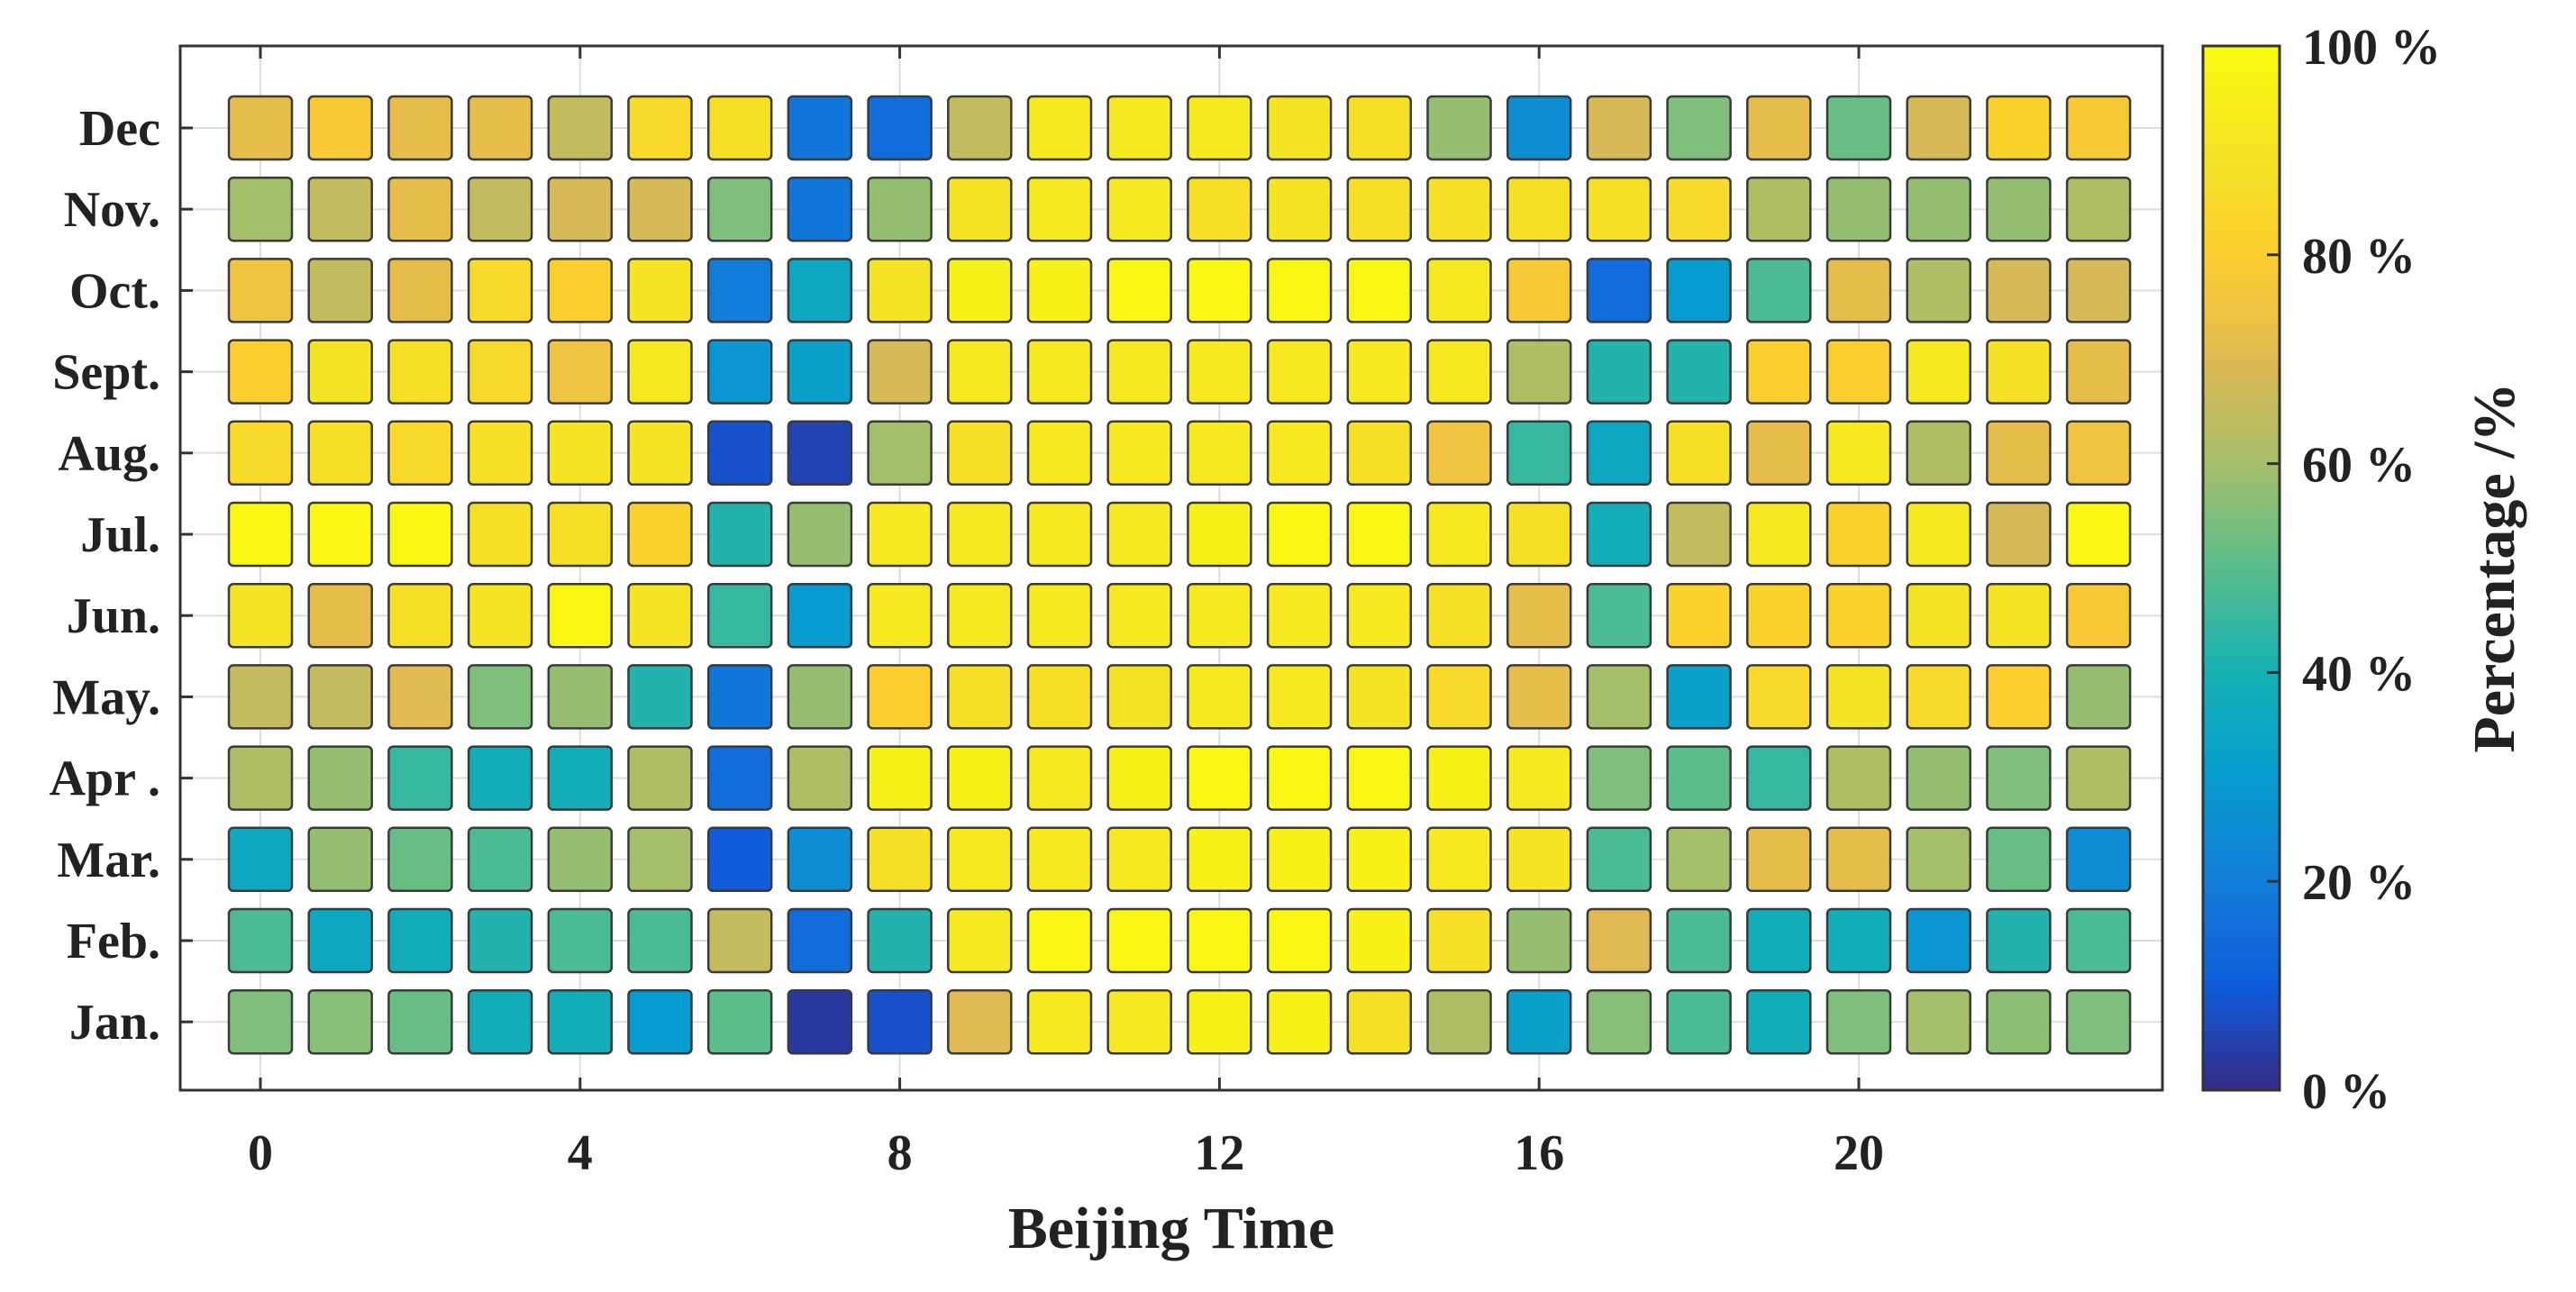  What do you see at coordinates (2241, 568) in the screenshot?
I see `colorbar` at bounding box center [2241, 568].